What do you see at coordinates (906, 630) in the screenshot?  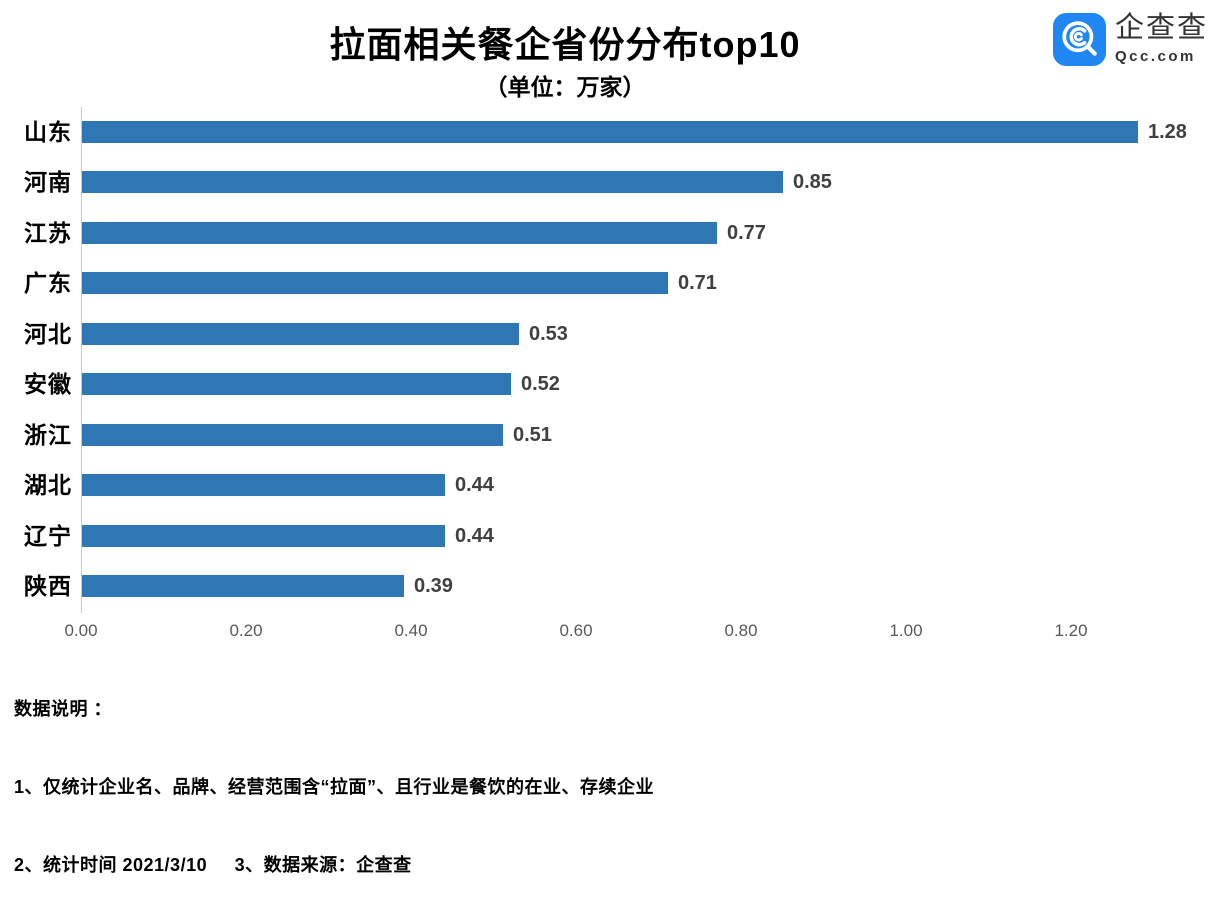 I see `x-tick-label: 1.00` at bounding box center [906, 630].